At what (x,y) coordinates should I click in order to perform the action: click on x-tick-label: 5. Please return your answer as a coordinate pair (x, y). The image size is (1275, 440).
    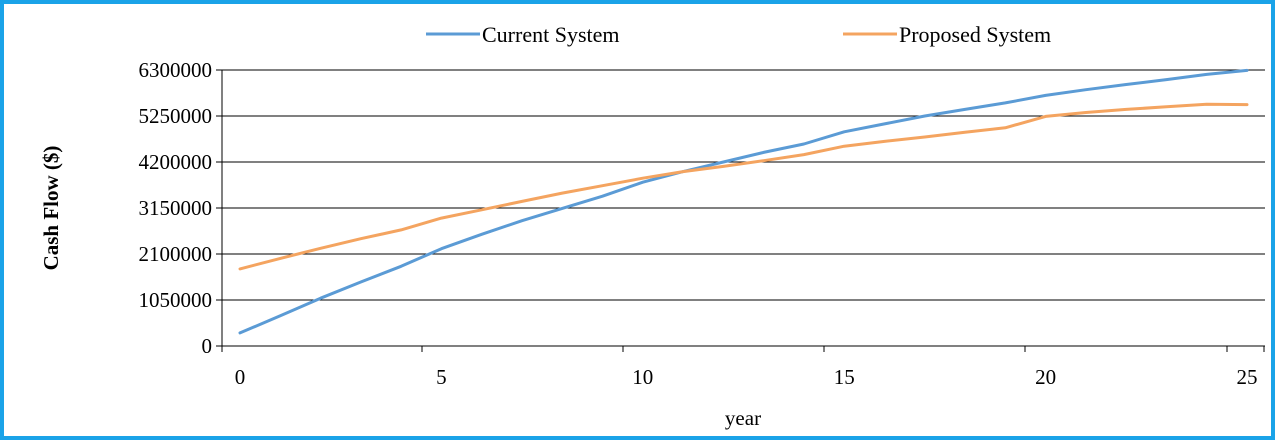
    Looking at the image, I should click on (441, 377).